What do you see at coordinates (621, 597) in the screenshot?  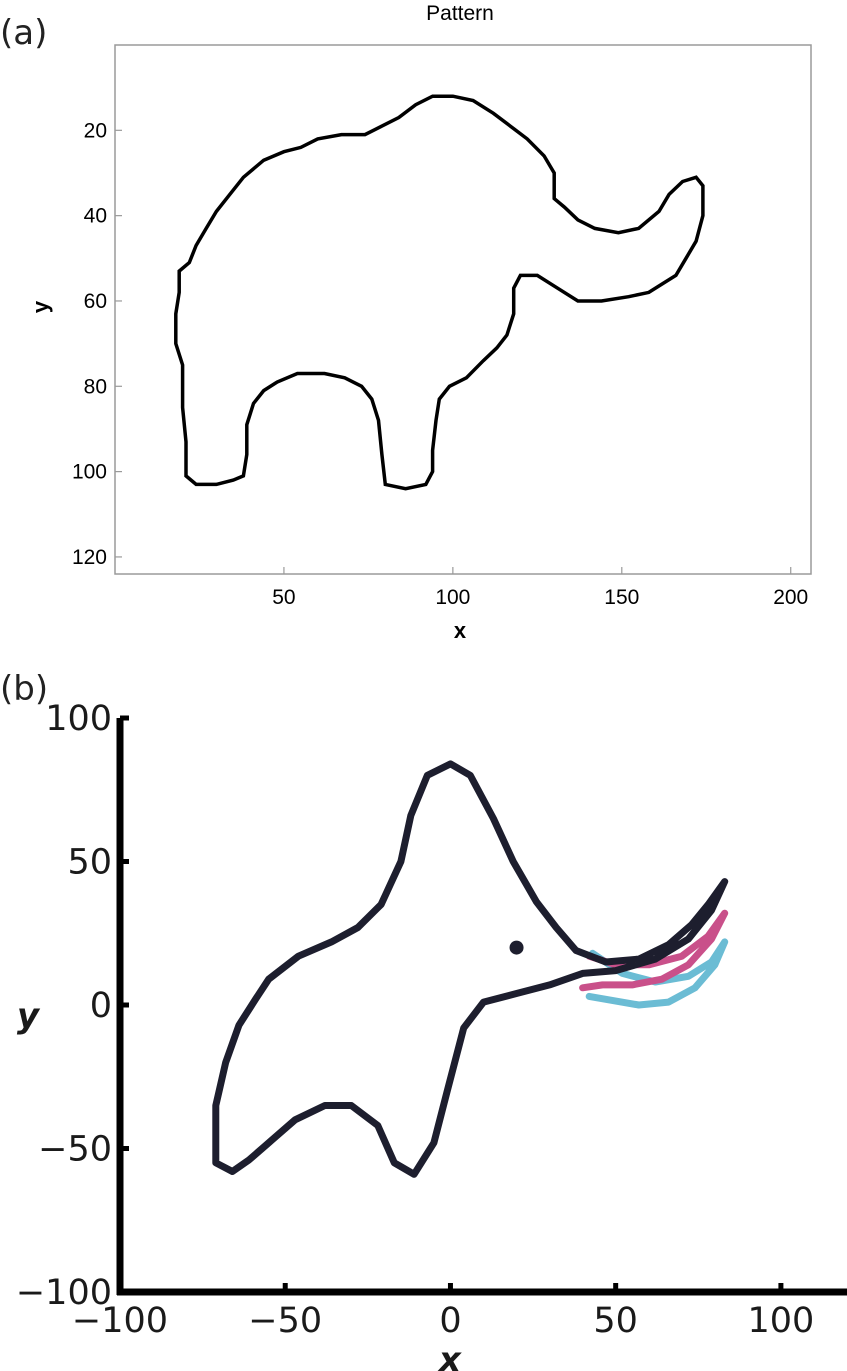 I see `panel-a-x-tick-label: 150` at bounding box center [621, 597].